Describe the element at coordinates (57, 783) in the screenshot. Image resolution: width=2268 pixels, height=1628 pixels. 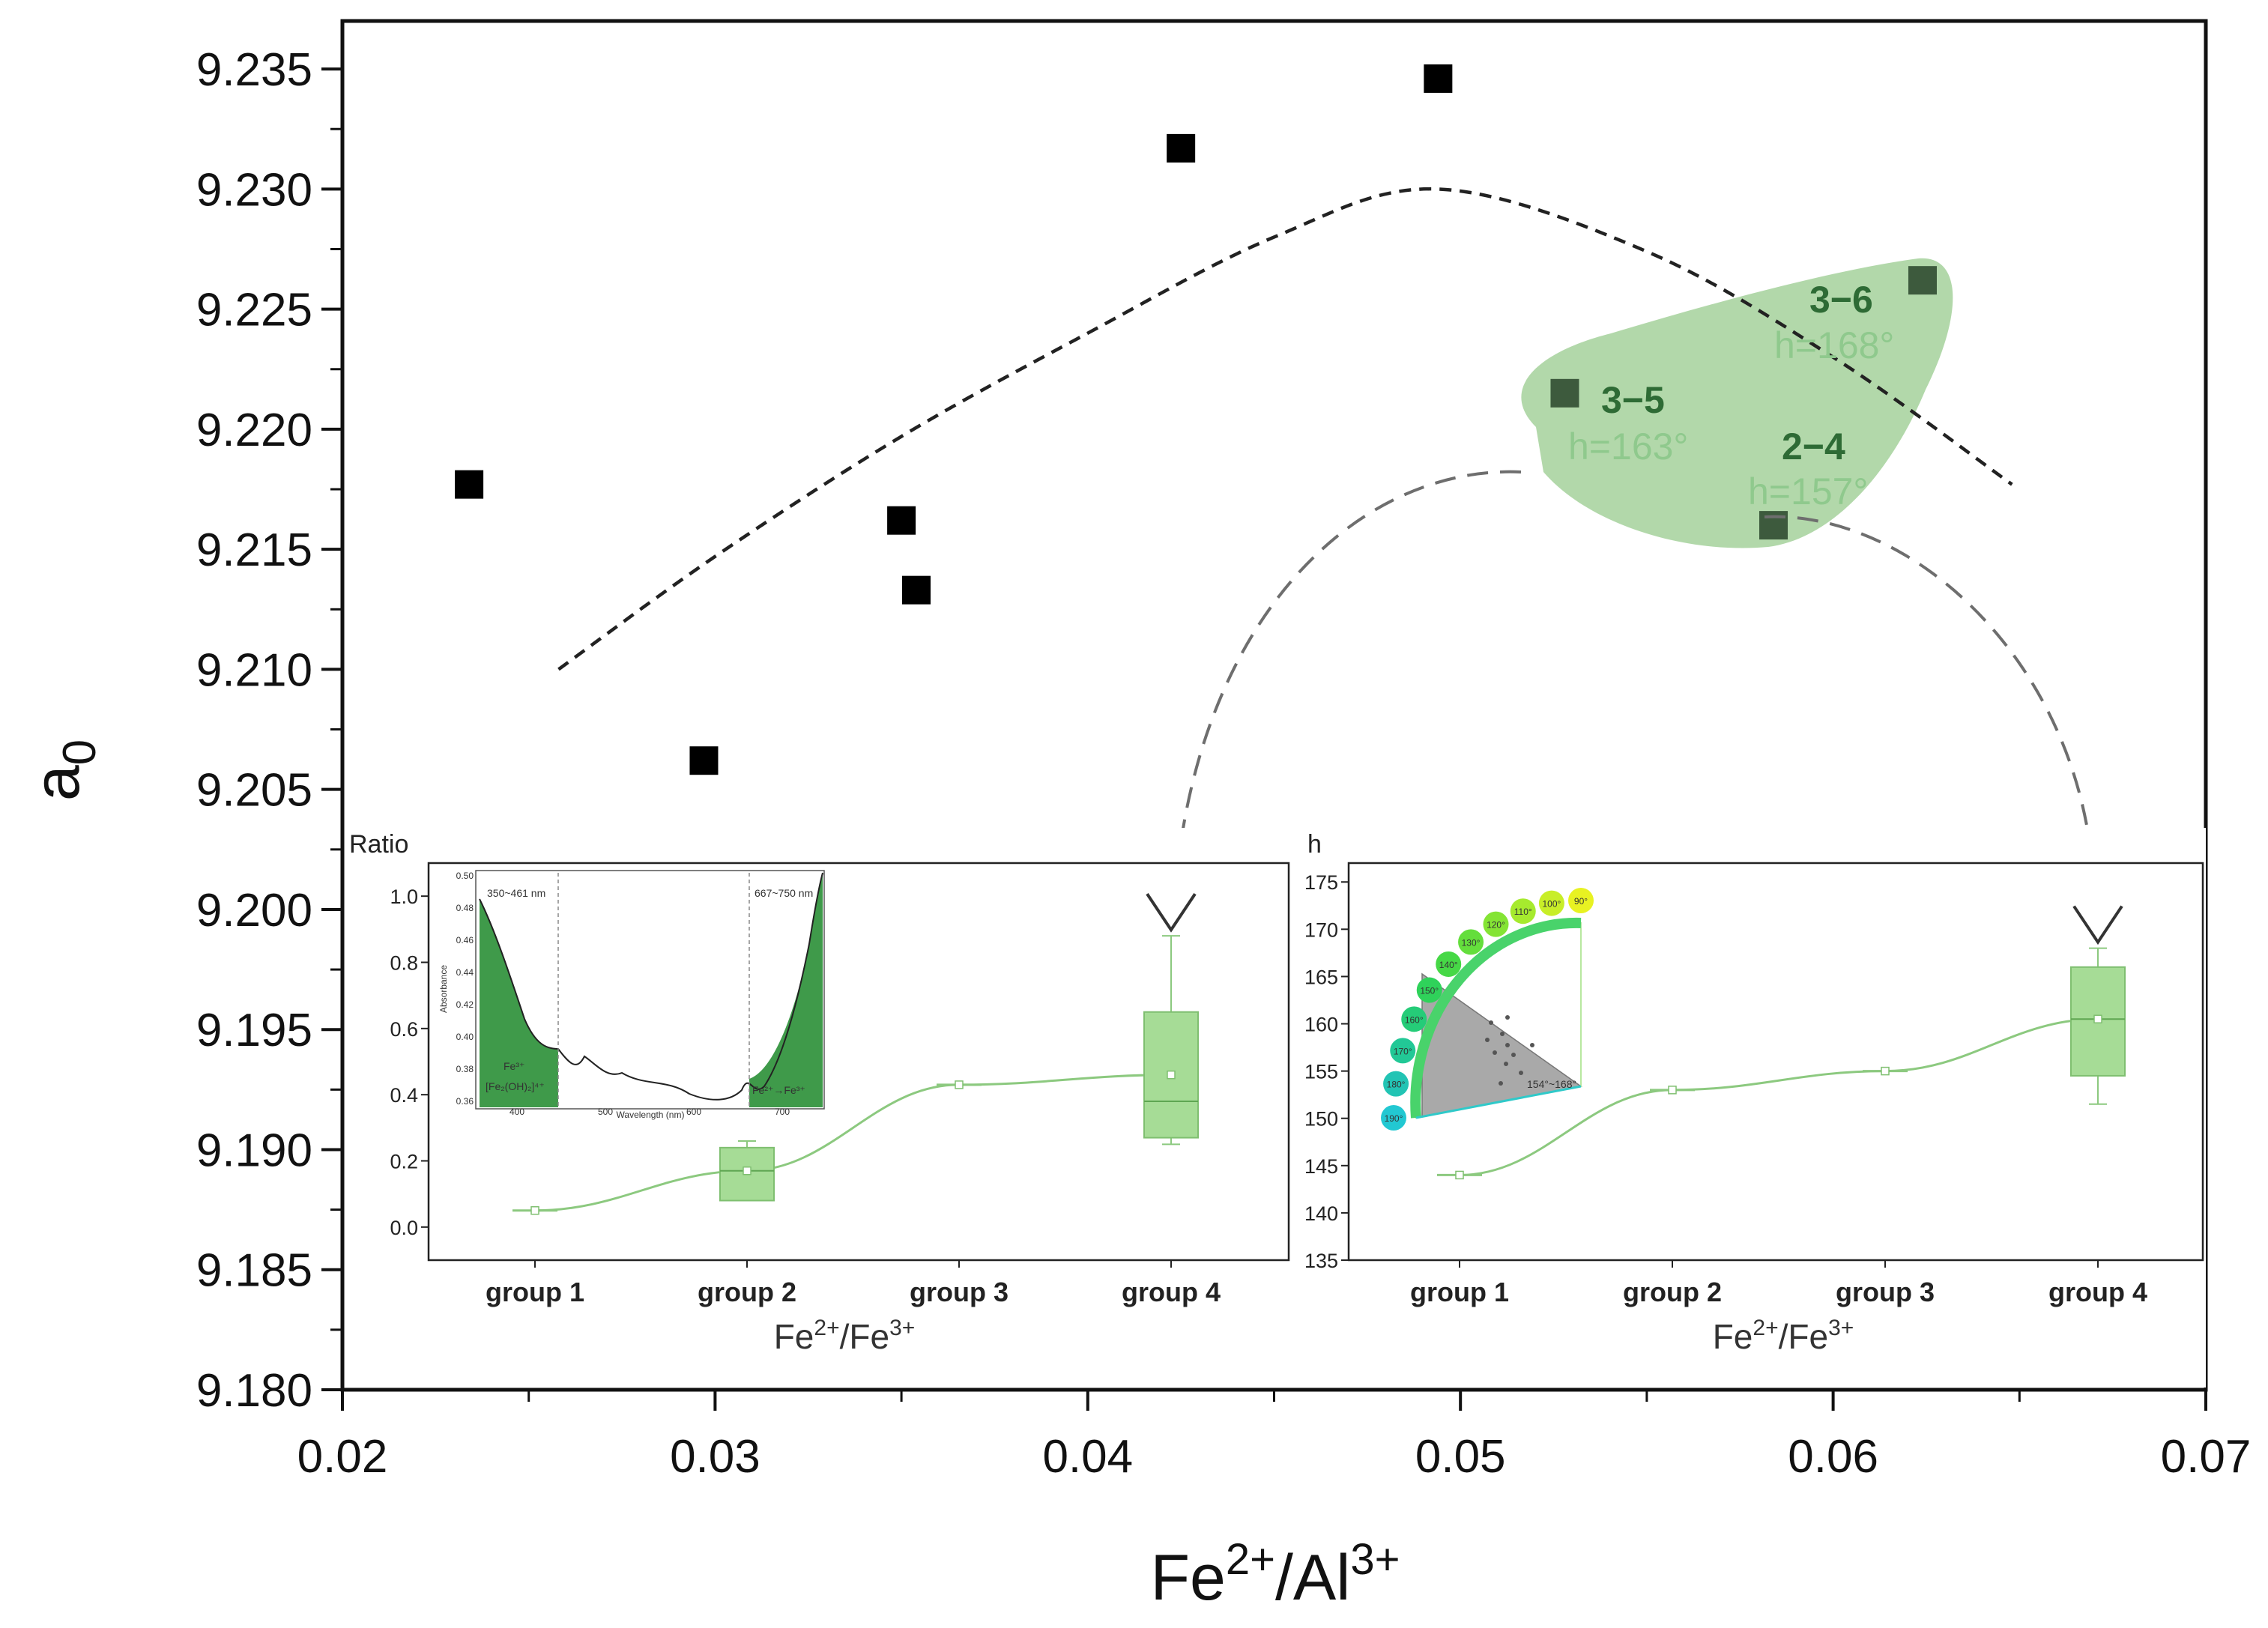
I see `y-axis-title-main: a` at that location.